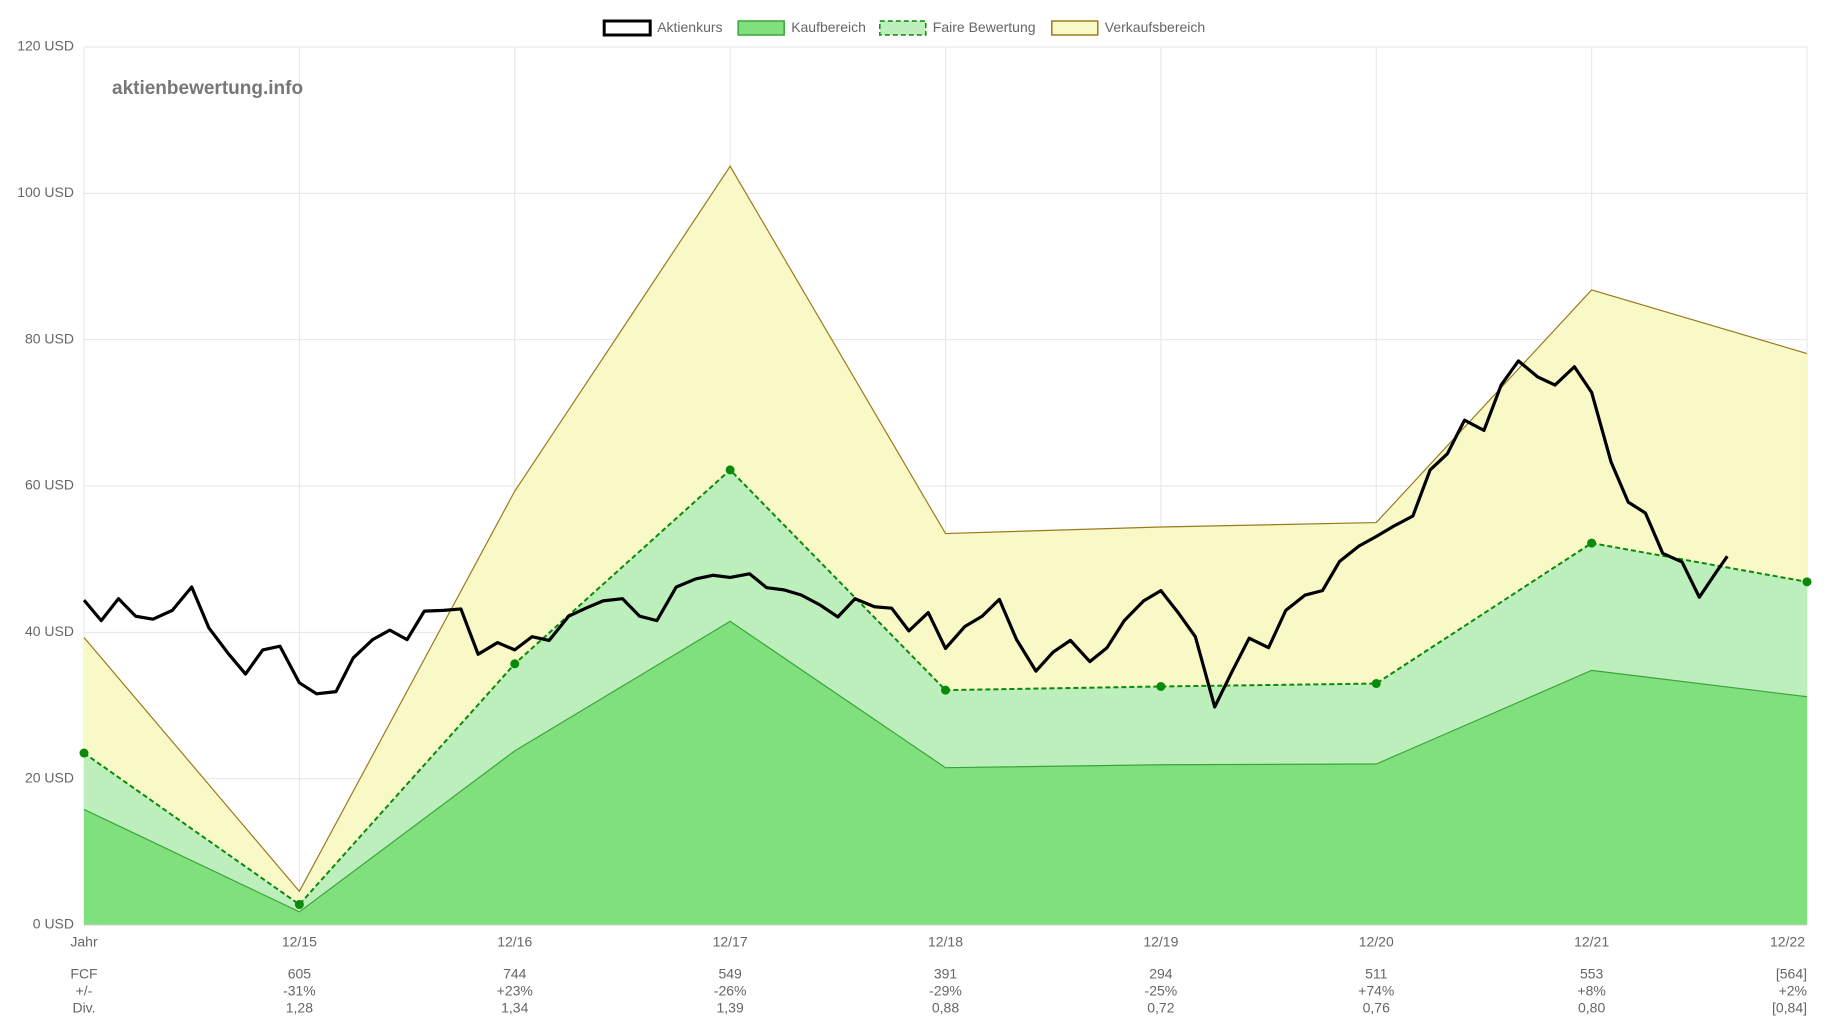 This screenshot has height=1035, width=1828. Describe the element at coordinates (1787, 942) in the screenshot. I see `x-tick-label: 12/22` at that location.